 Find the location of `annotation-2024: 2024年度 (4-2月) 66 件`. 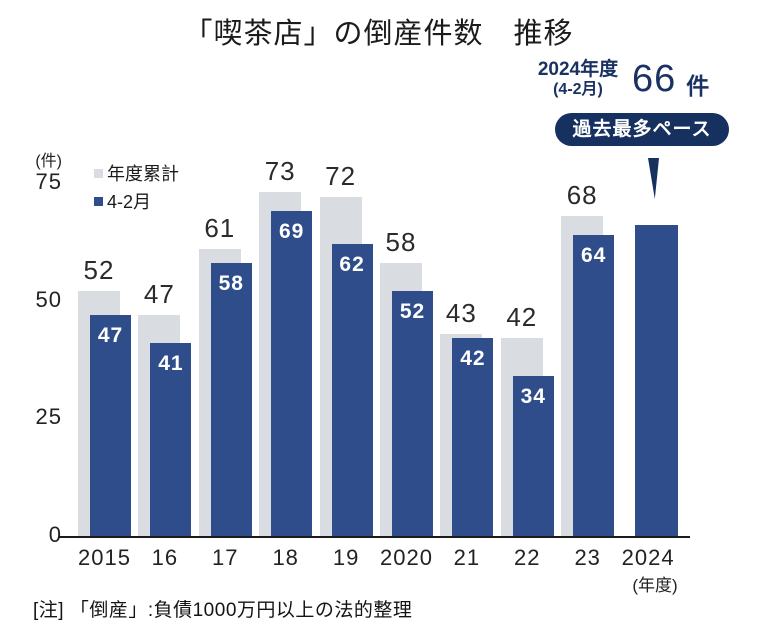

annotation-2024: 2024年度 (4-2月) 66 件 is located at coordinates (622, 79).